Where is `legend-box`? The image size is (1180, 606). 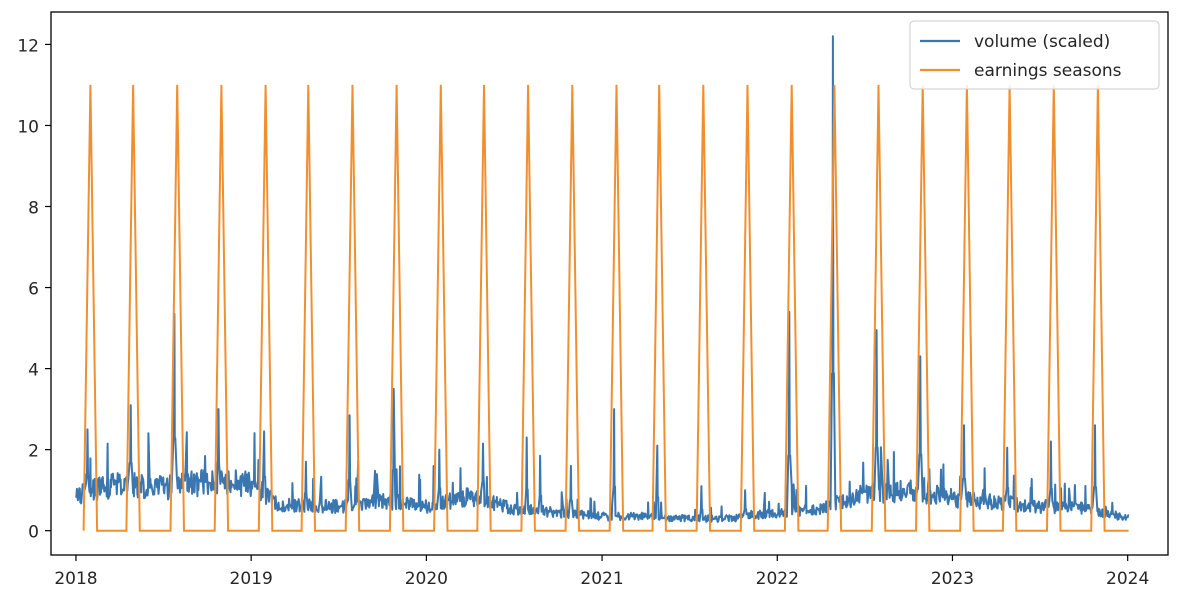 legend-box is located at coordinates (1034, 55).